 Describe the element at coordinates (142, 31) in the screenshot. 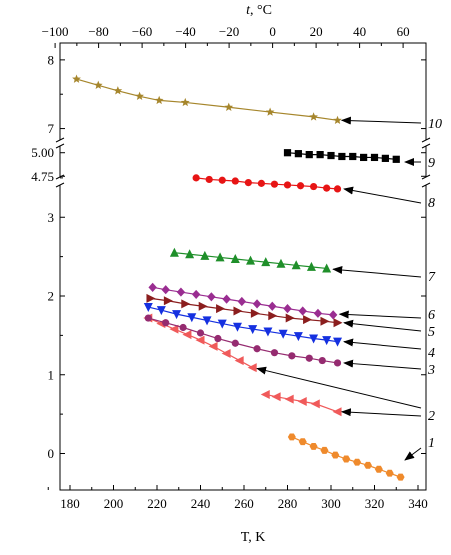

I see `top-tick-label: −60` at that location.